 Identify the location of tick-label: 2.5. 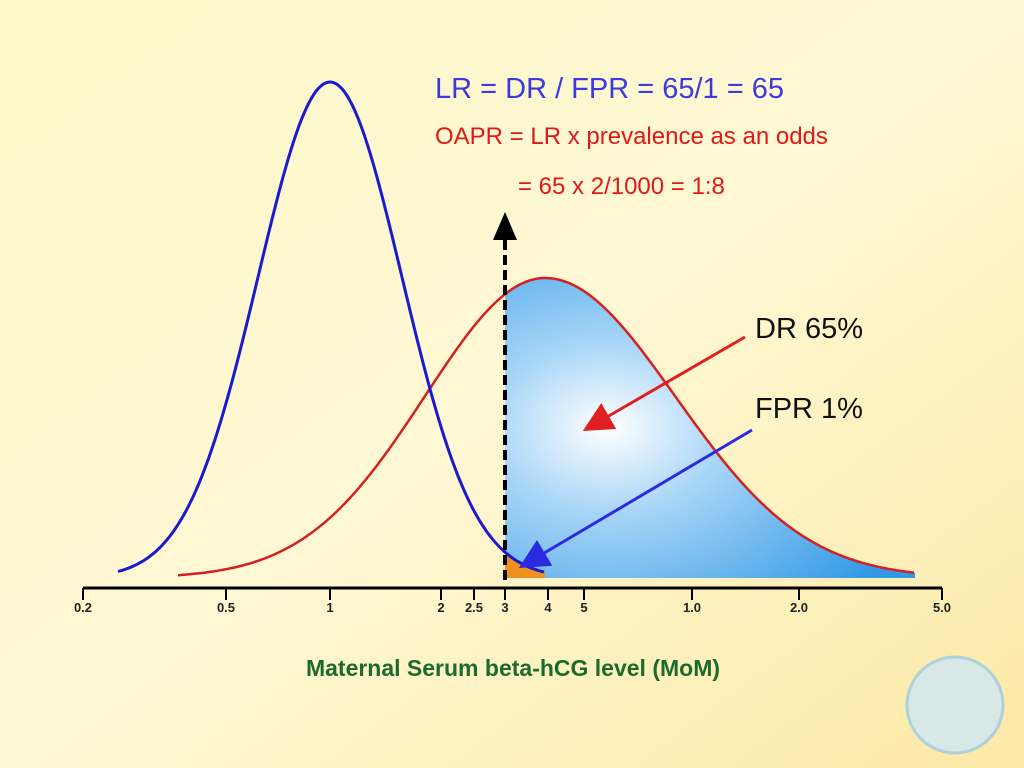
(474, 607).